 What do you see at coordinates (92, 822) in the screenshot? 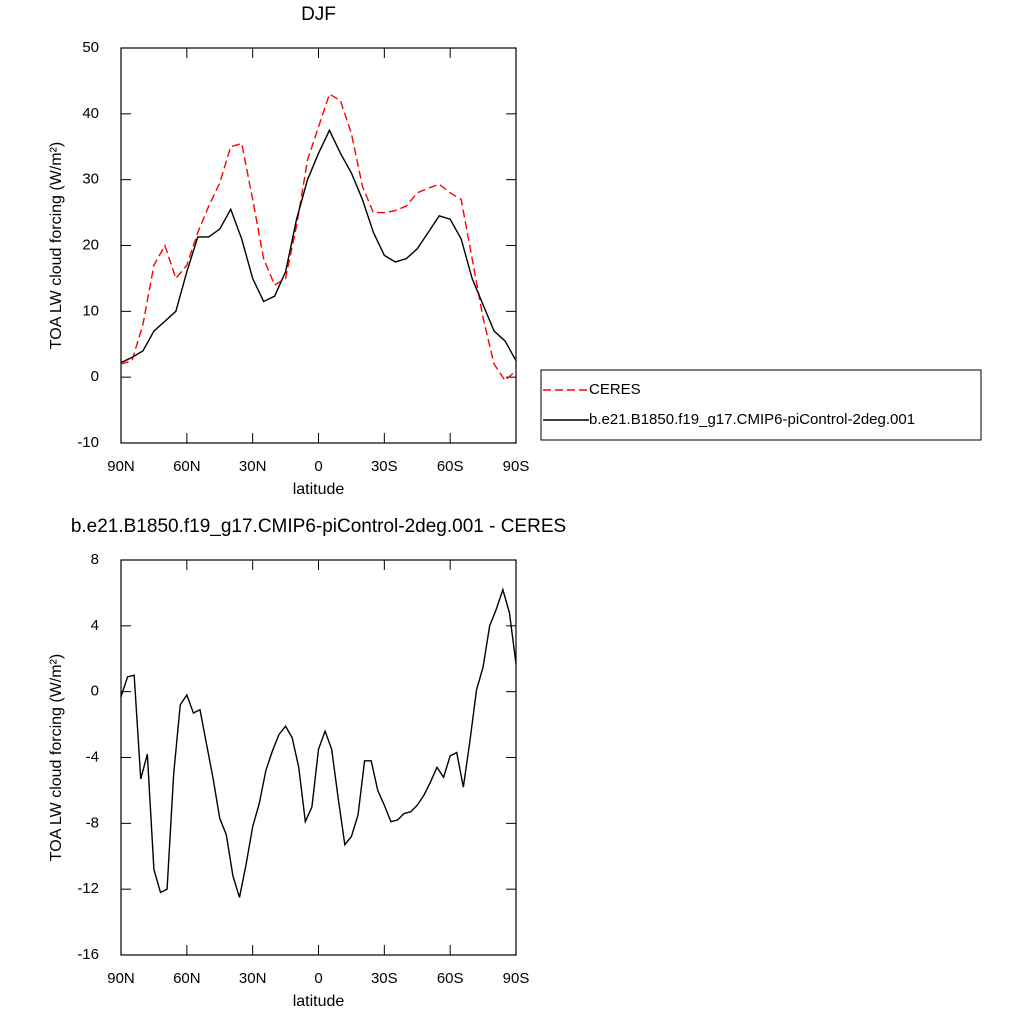
I see `y-tick-label: -8` at bounding box center [92, 822].